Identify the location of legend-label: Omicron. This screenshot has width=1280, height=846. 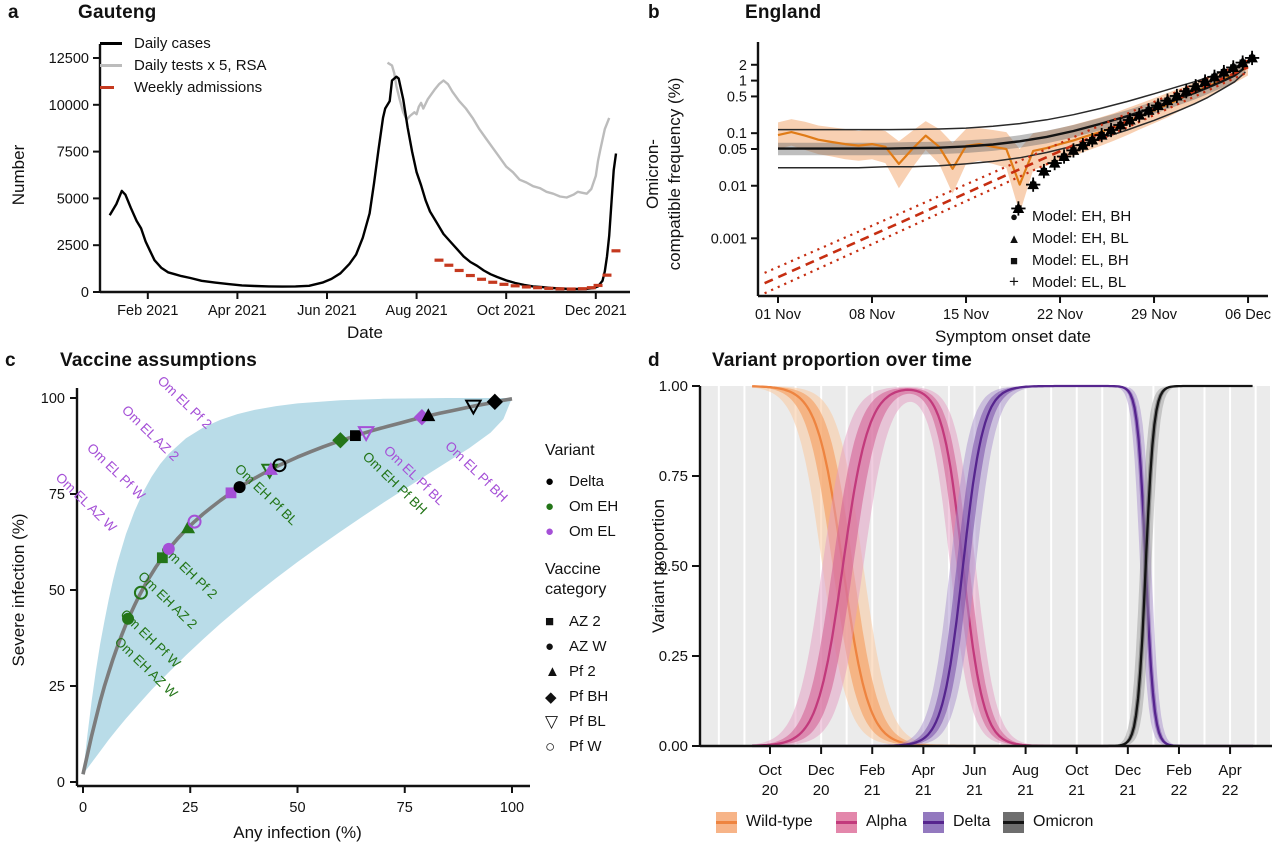
(1063, 821).